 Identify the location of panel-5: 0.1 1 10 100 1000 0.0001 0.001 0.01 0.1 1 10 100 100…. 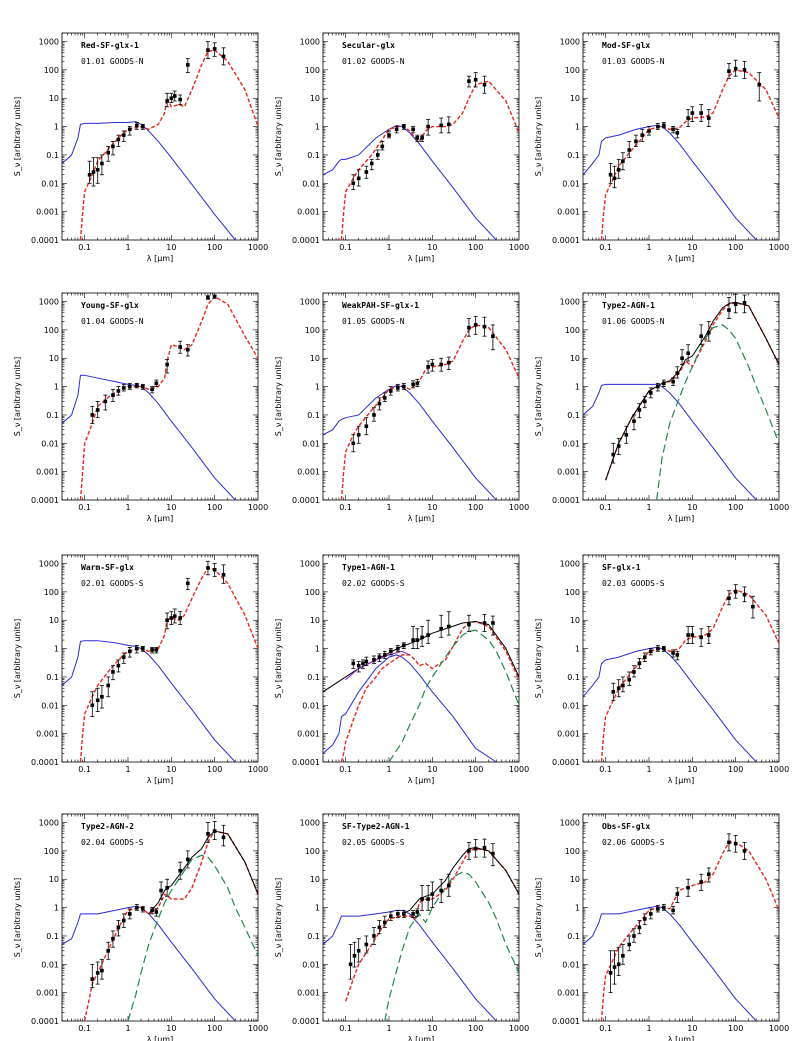
(401, 407).